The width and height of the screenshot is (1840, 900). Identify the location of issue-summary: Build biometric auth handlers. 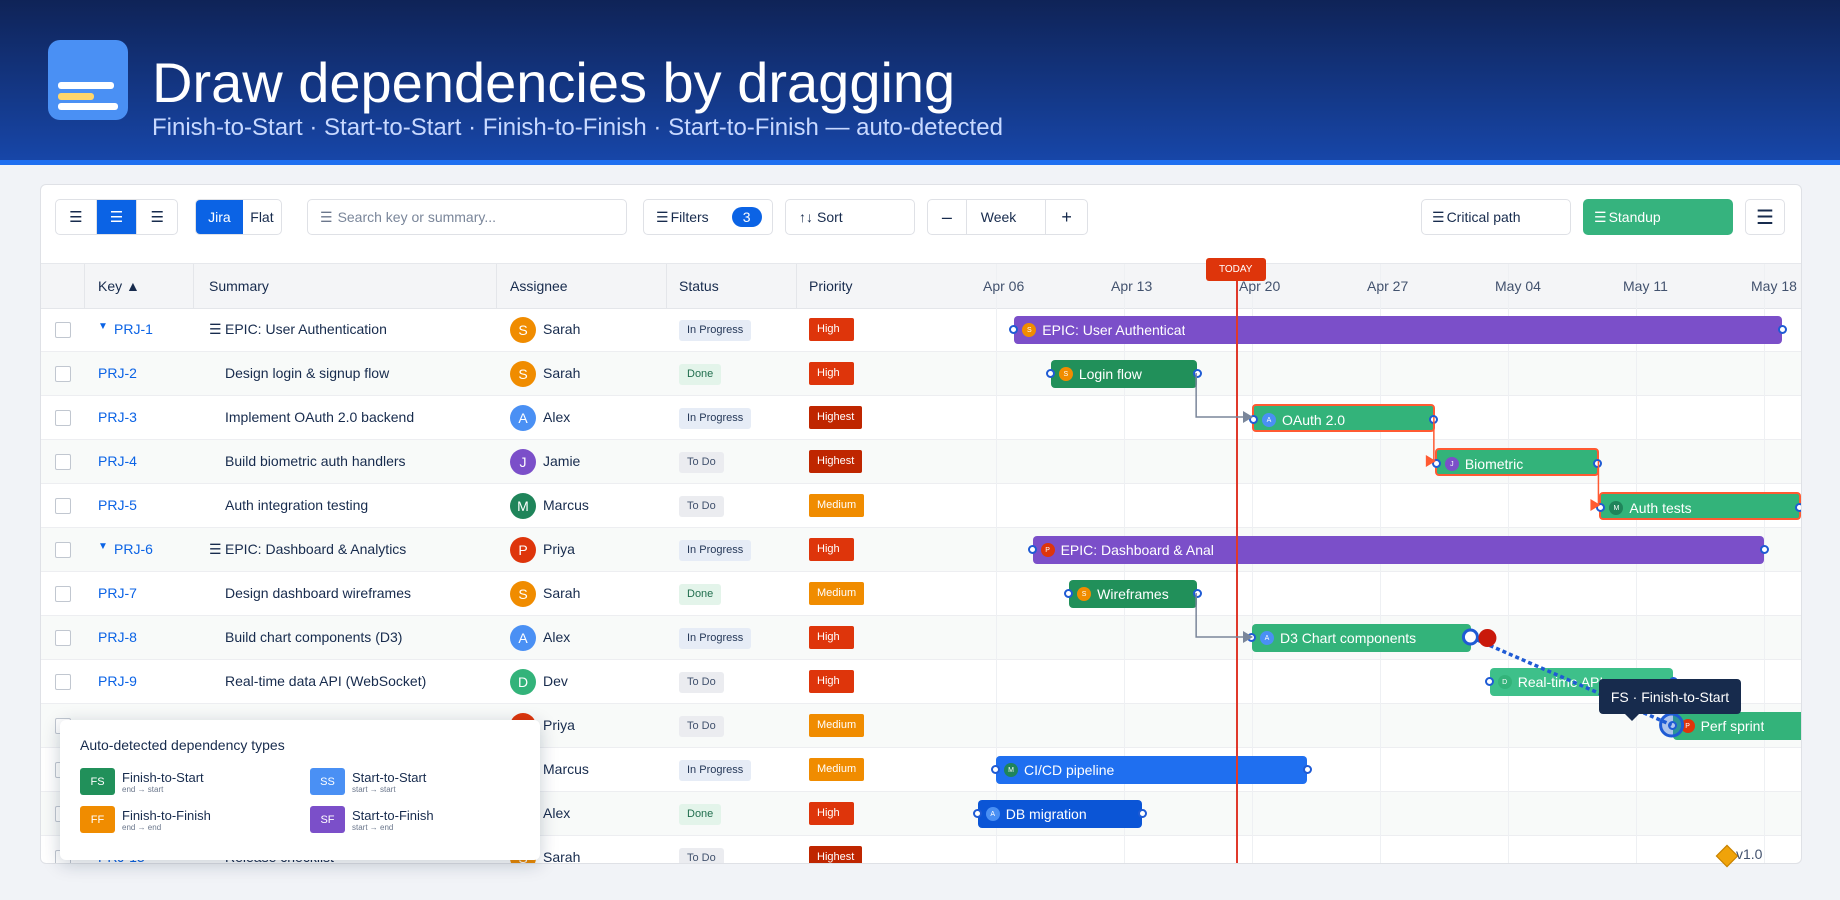
(315, 461).